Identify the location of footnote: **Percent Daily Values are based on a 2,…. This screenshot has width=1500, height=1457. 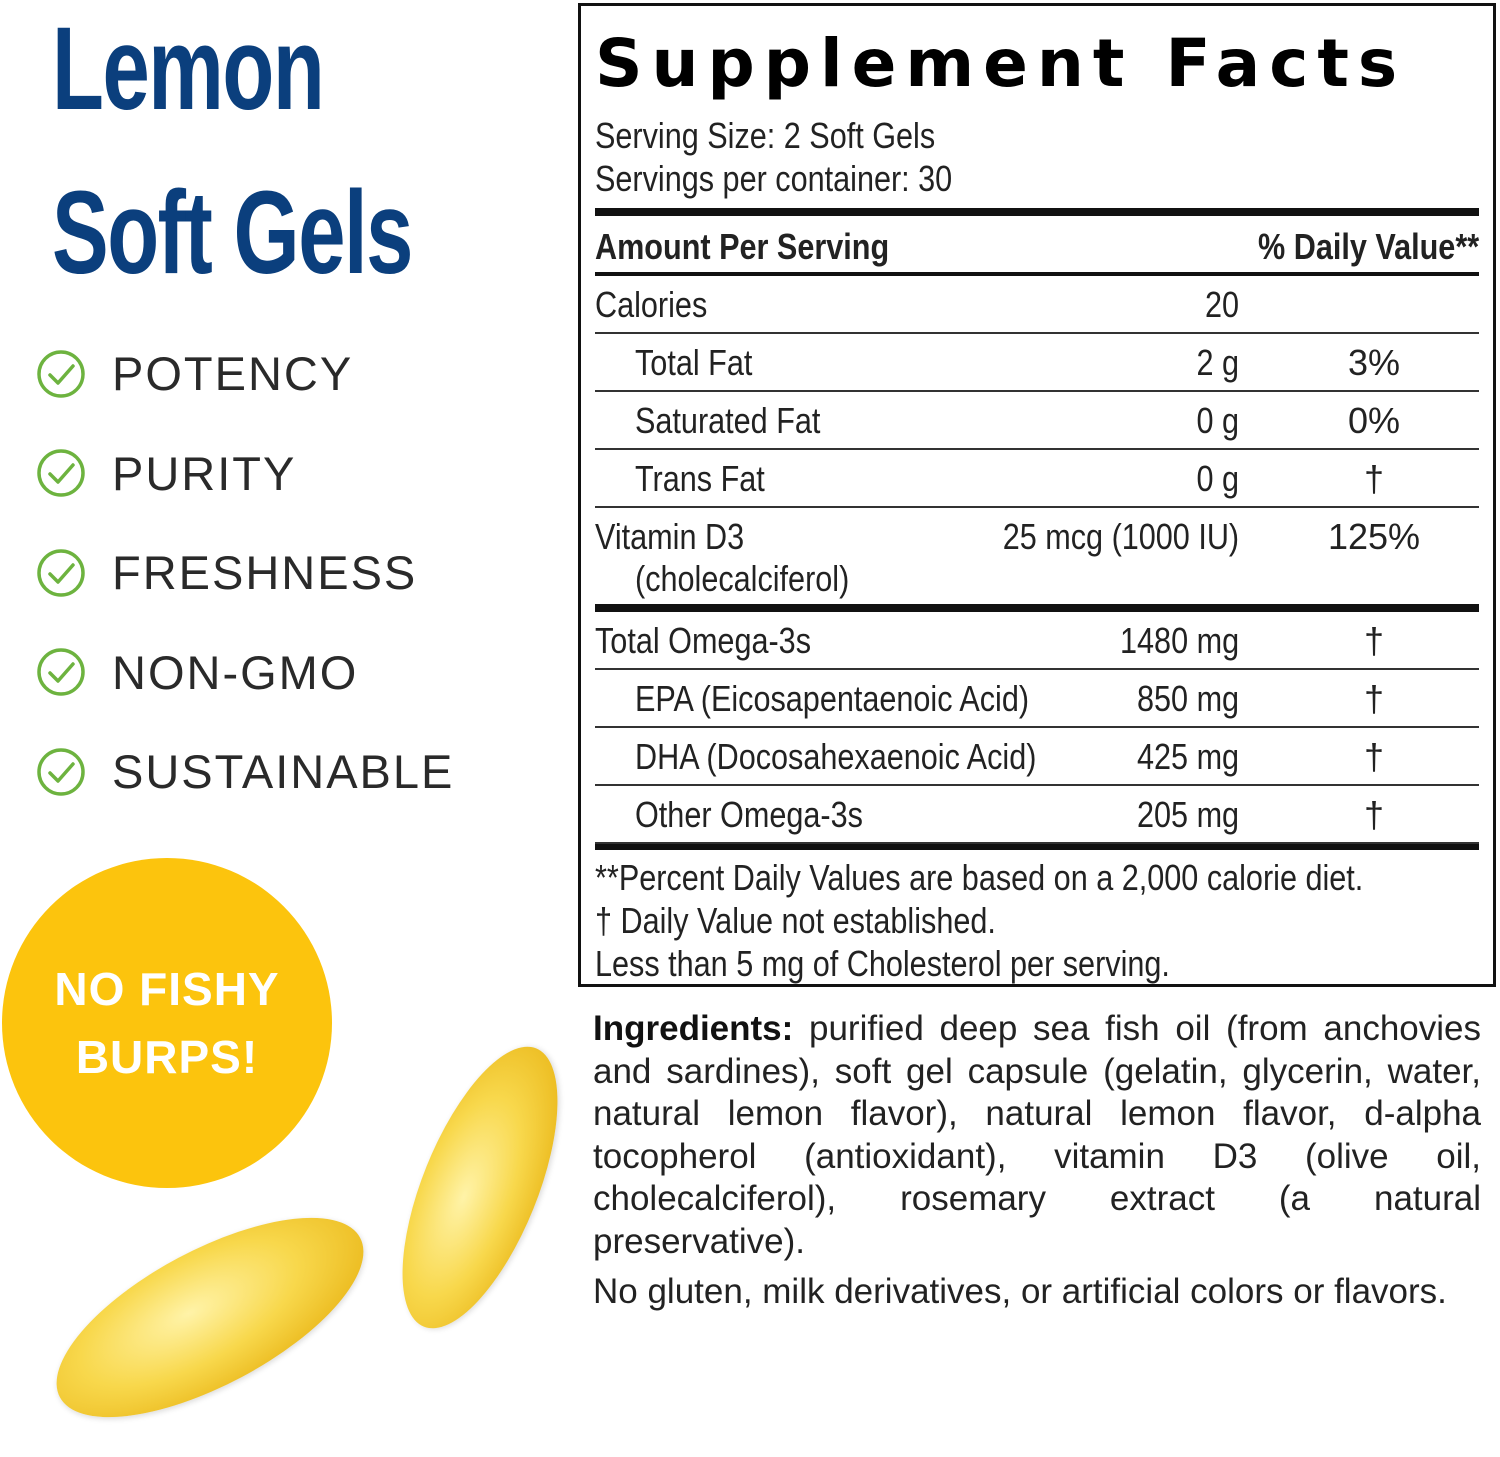
(979, 877).